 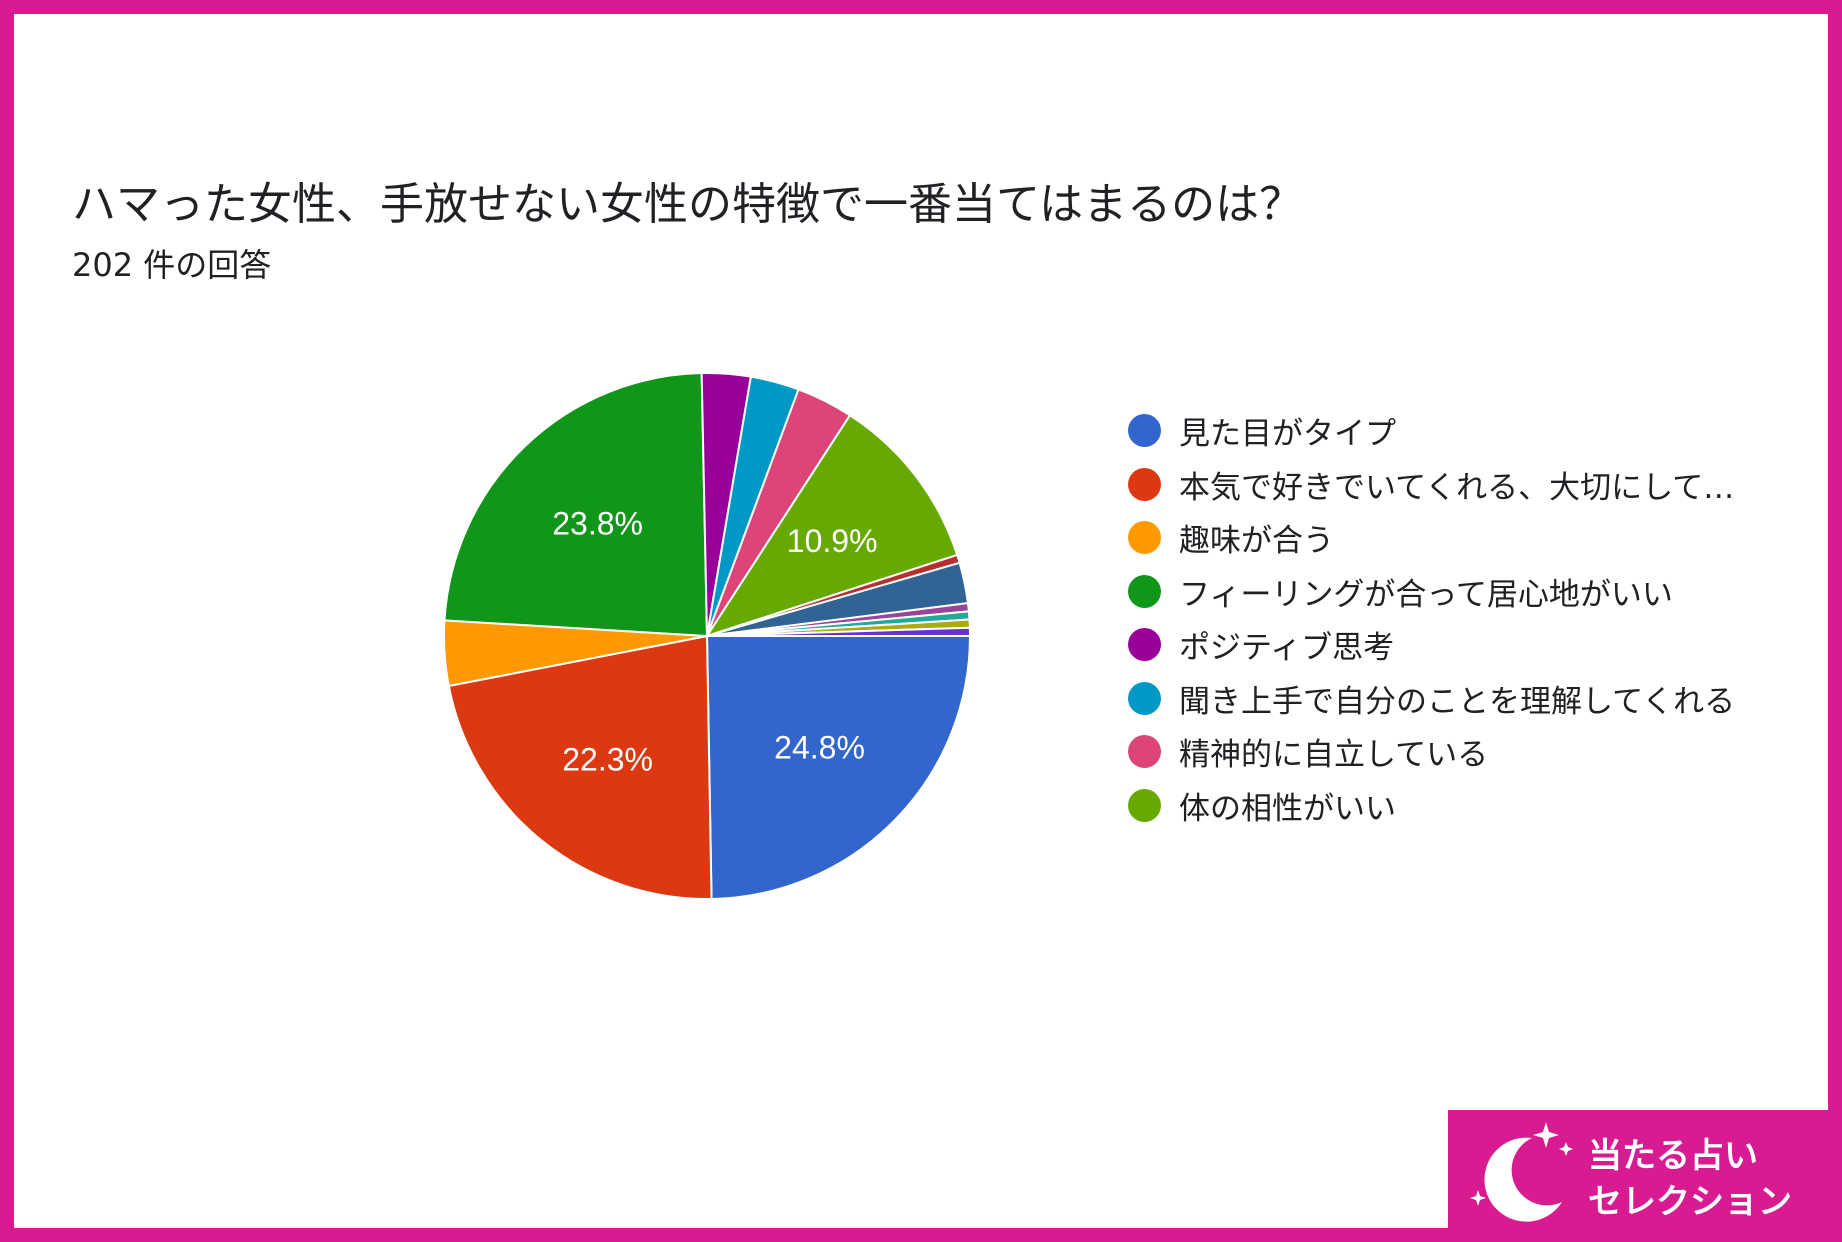 What do you see at coordinates (1287, 808) in the screenshot?
I see `legend-label: 体の相性がいい` at bounding box center [1287, 808].